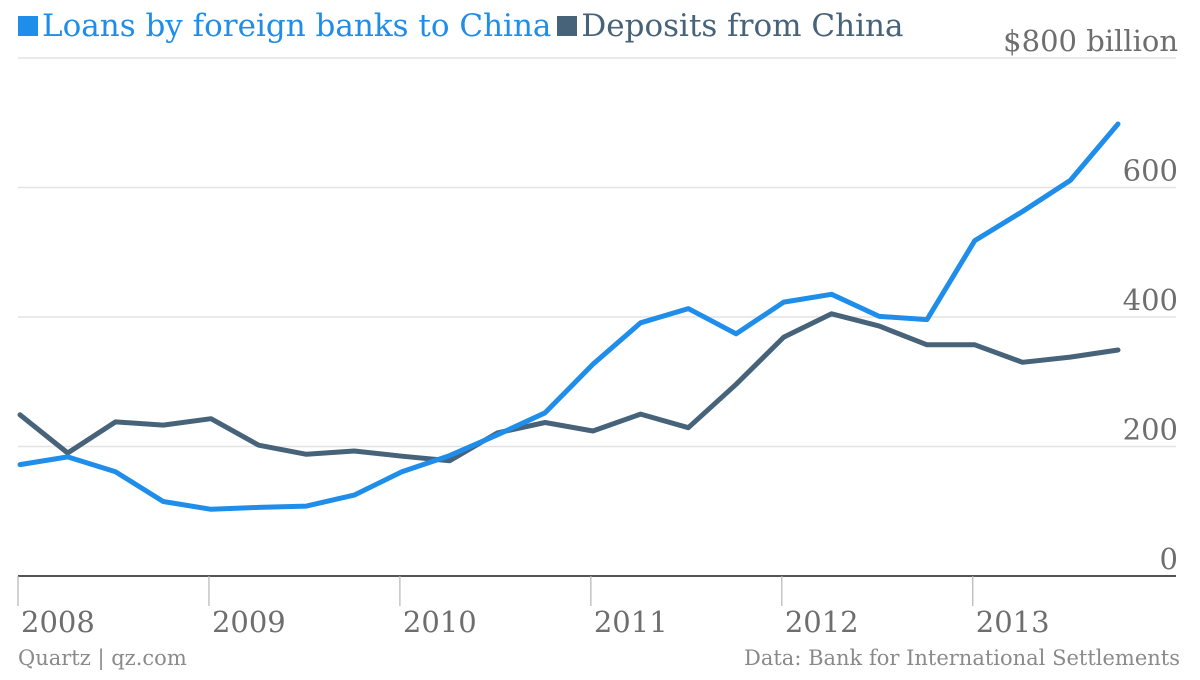 This screenshot has height=680, width=1200. I want to click on chart-credit: Quartz | qz.com, so click(102, 658).